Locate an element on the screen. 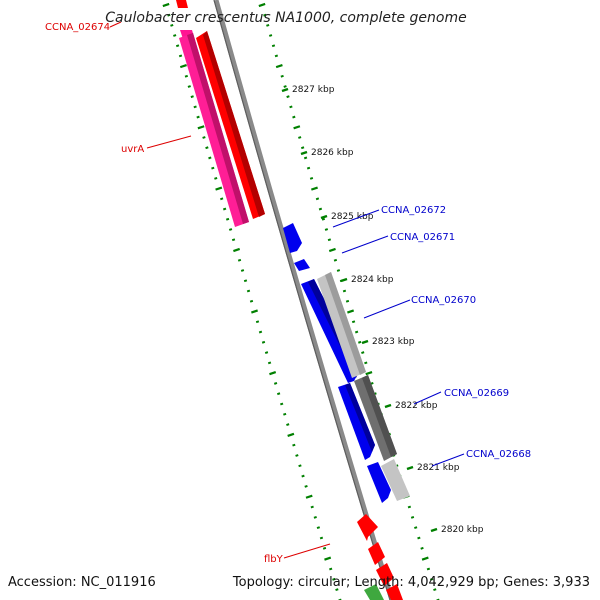  gene-feature-green is located at coordinates (374, 592).